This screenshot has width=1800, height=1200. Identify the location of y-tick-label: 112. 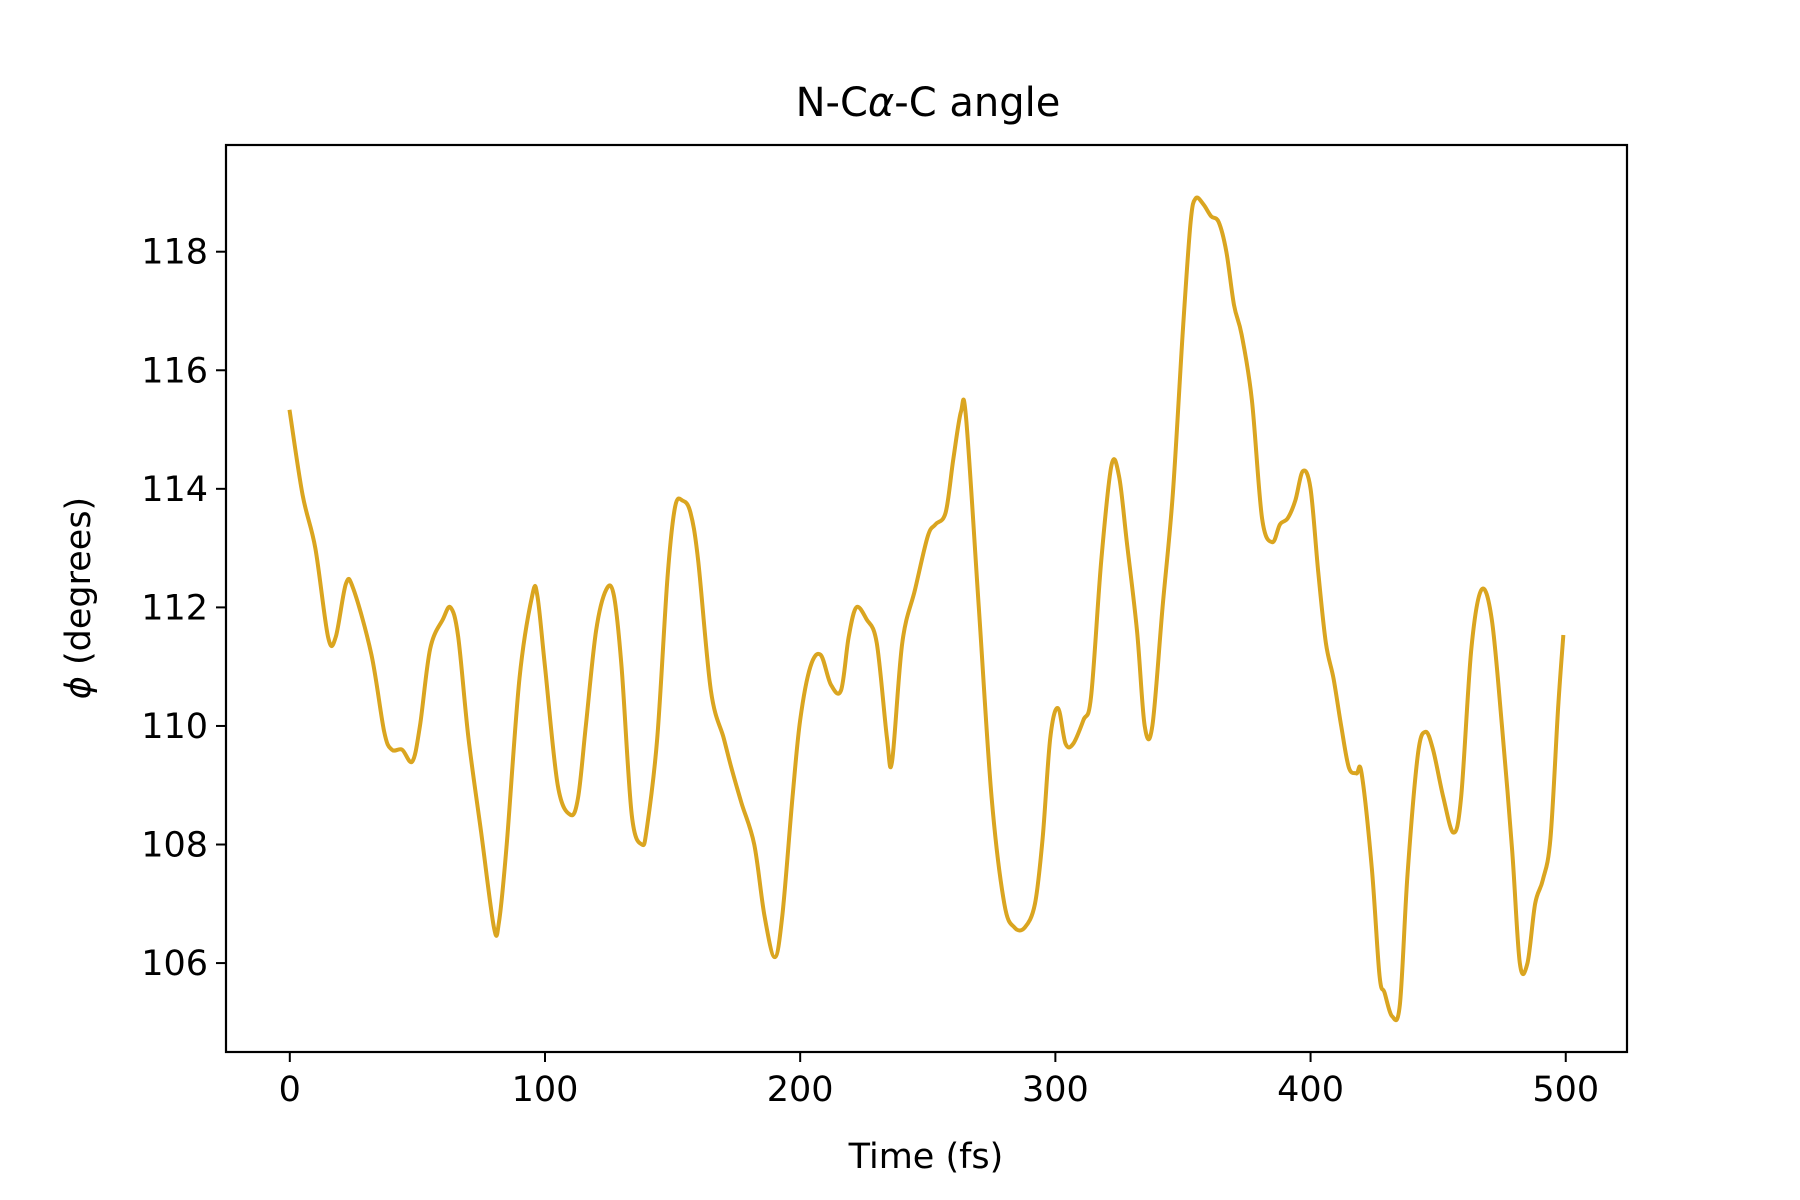
(174, 608).